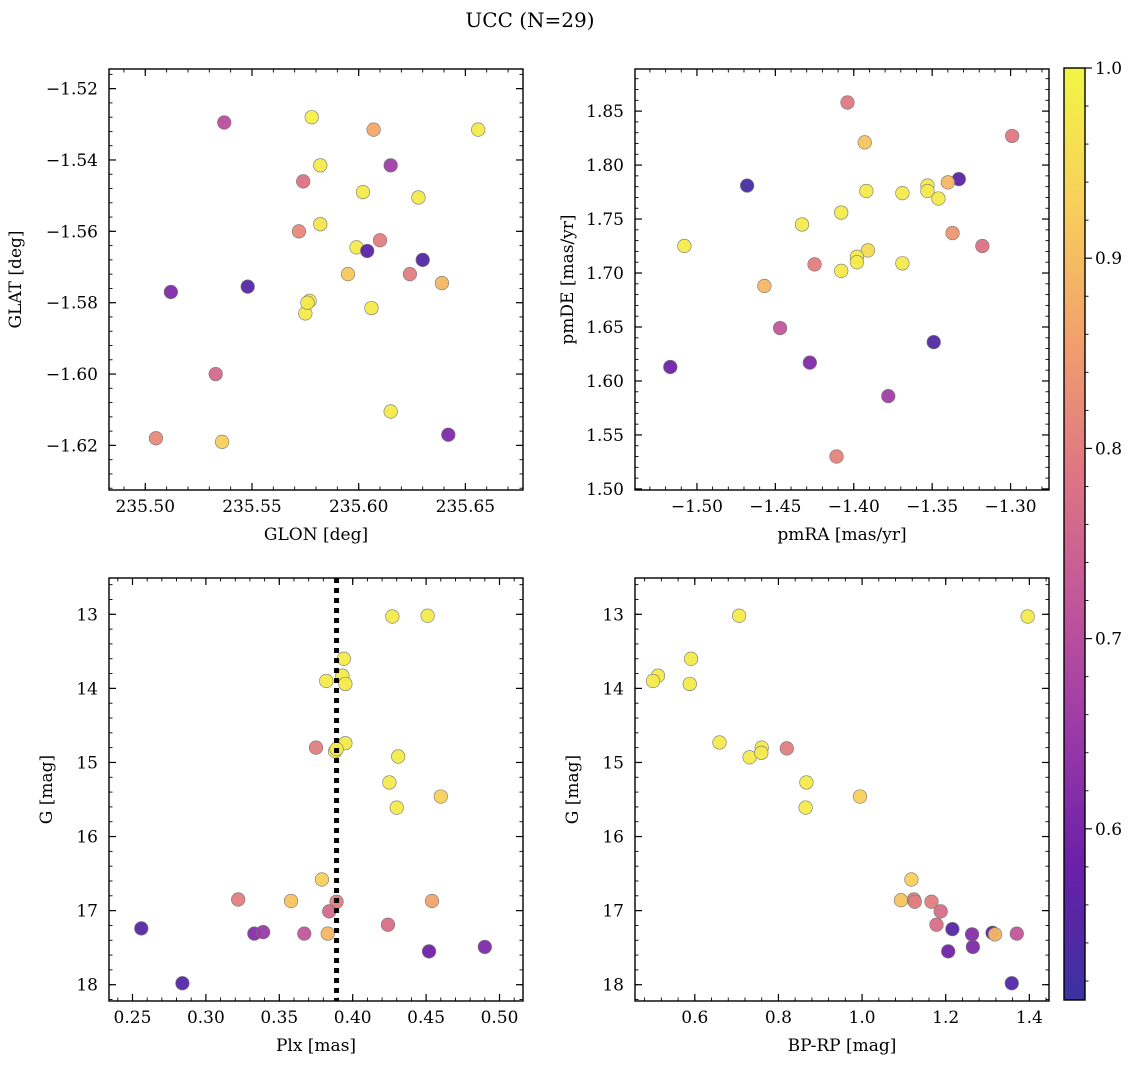 The height and width of the screenshot is (1068, 1136). I want to click on x-tick-label: 0.35, so click(279, 1018).